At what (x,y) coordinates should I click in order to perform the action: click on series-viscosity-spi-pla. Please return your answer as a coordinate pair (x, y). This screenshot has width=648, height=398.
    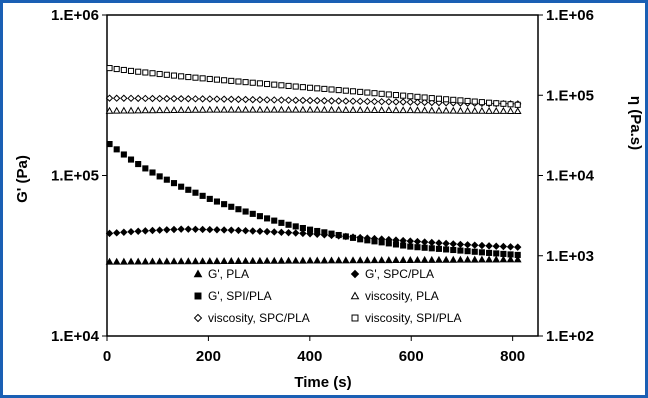
    Looking at the image, I should click on (313, 86).